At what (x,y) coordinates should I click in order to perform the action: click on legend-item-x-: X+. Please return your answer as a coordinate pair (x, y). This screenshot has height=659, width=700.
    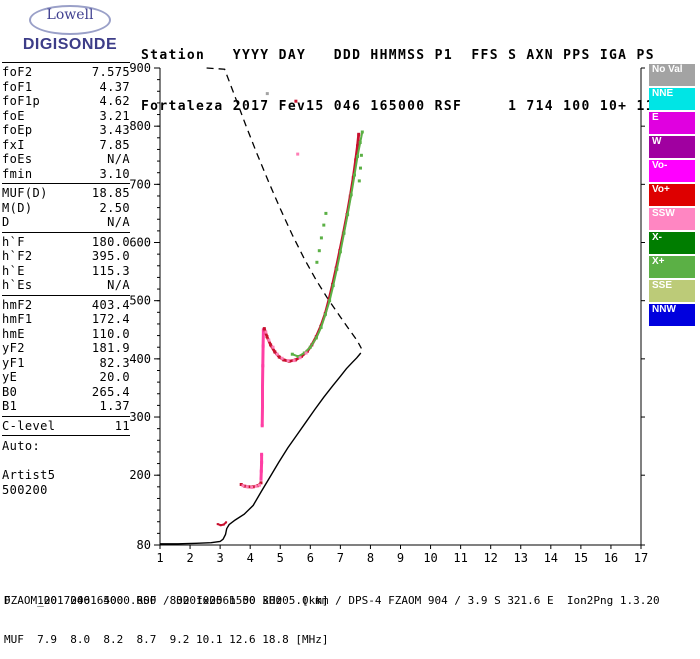
    Looking at the image, I should click on (672, 267).